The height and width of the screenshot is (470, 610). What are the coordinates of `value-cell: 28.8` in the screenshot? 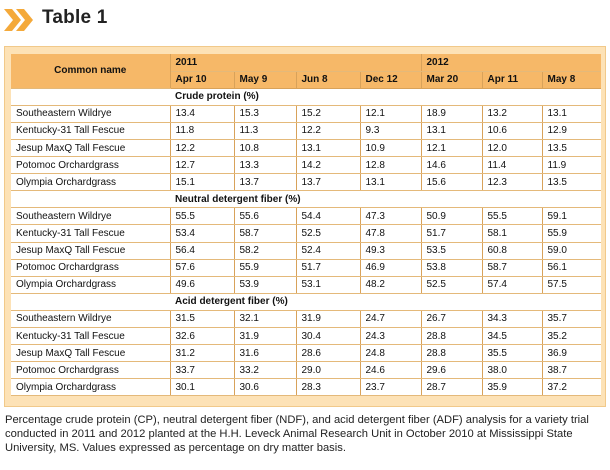 It's located at (452, 336).